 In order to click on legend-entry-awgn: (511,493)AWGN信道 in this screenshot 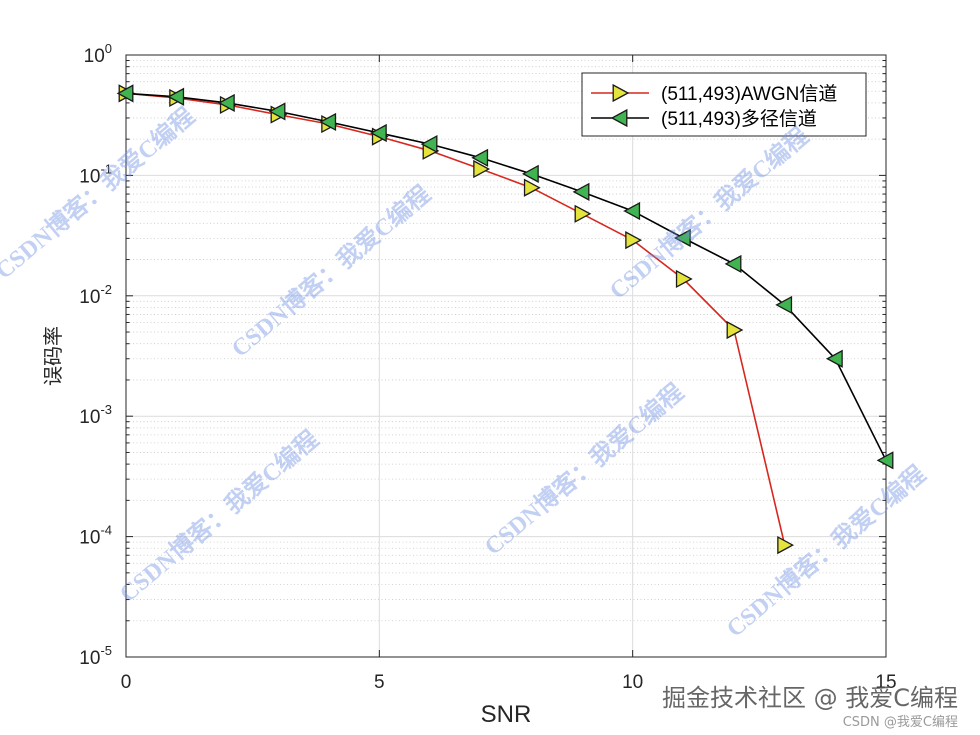, I will do `click(714, 94)`.